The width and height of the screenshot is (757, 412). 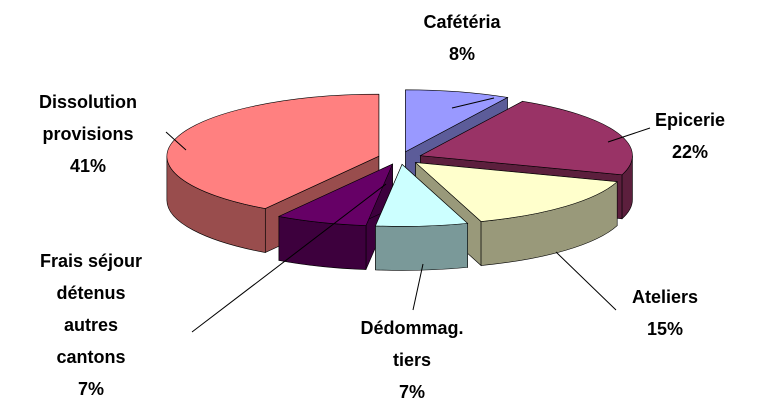 What do you see at coordinates (88, 118) in the screenshot?
I see `category-label: Dissolution provisions` at bounding box center [88, 118].